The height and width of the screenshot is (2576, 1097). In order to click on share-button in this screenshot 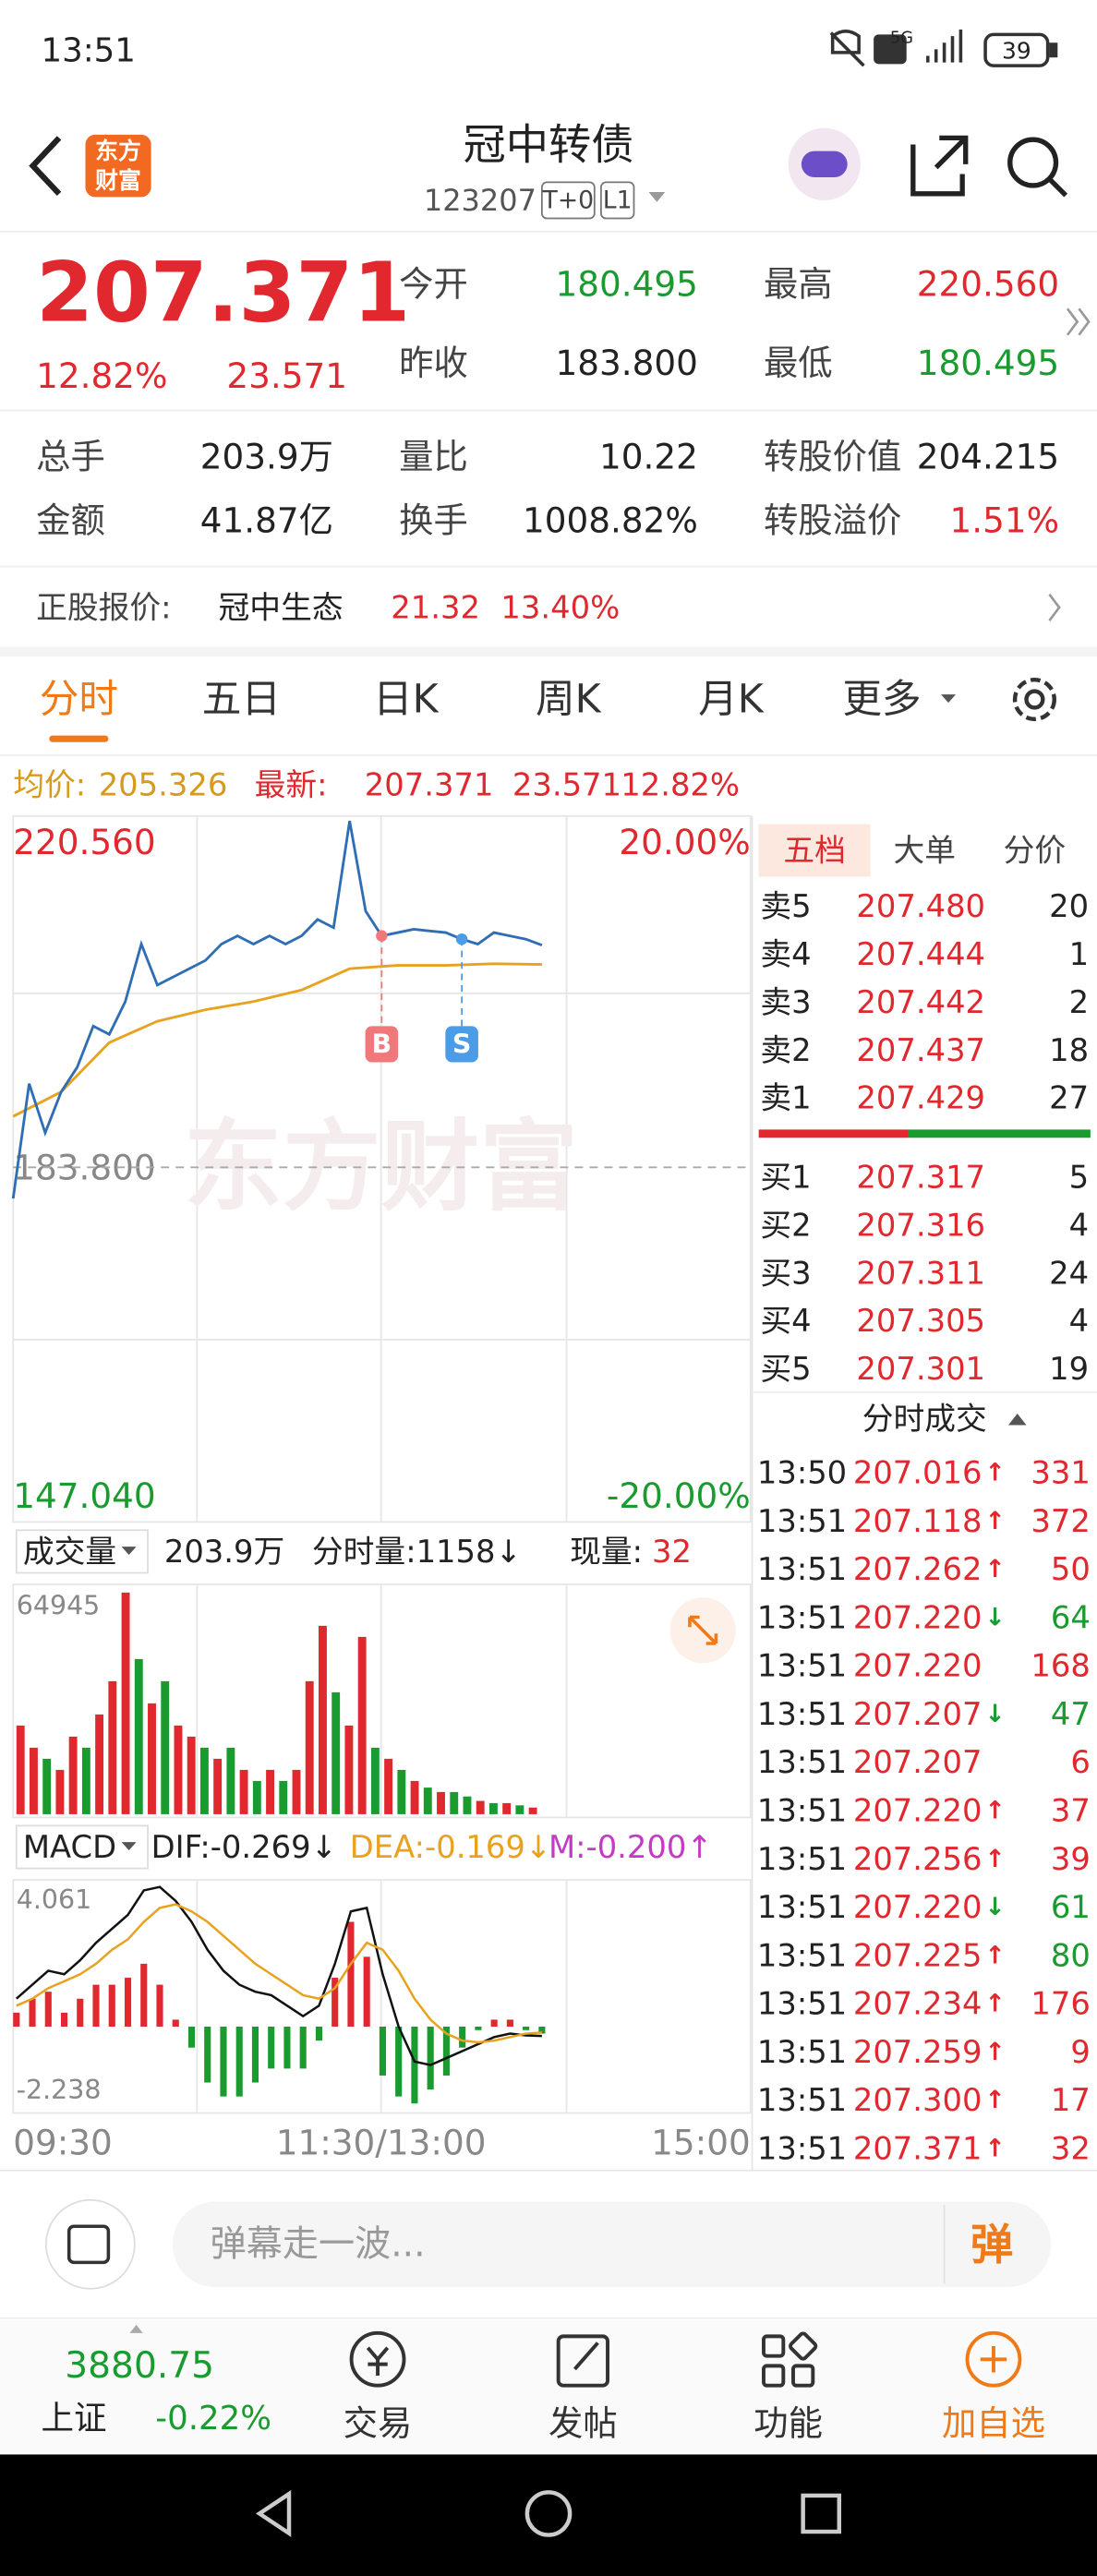, I will do `click(940, 166)`.